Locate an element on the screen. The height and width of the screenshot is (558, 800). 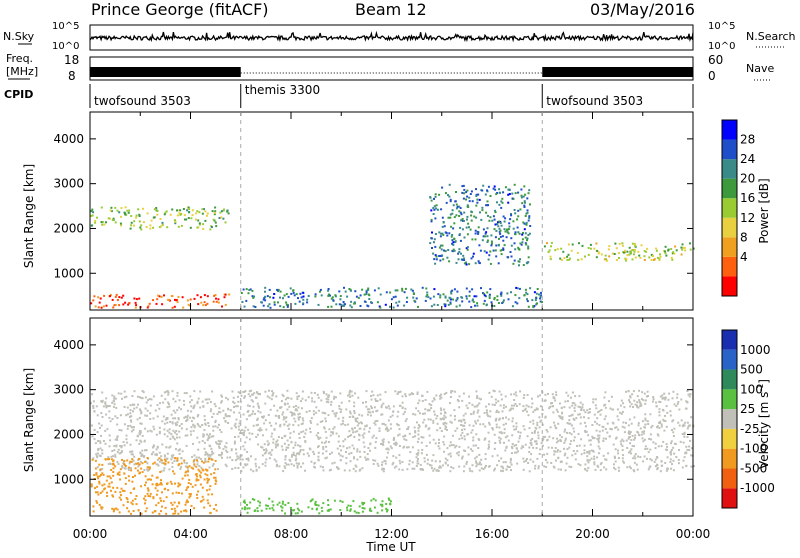
cpid-segment-label: themis 3300 is located at coordinates (282, 90).